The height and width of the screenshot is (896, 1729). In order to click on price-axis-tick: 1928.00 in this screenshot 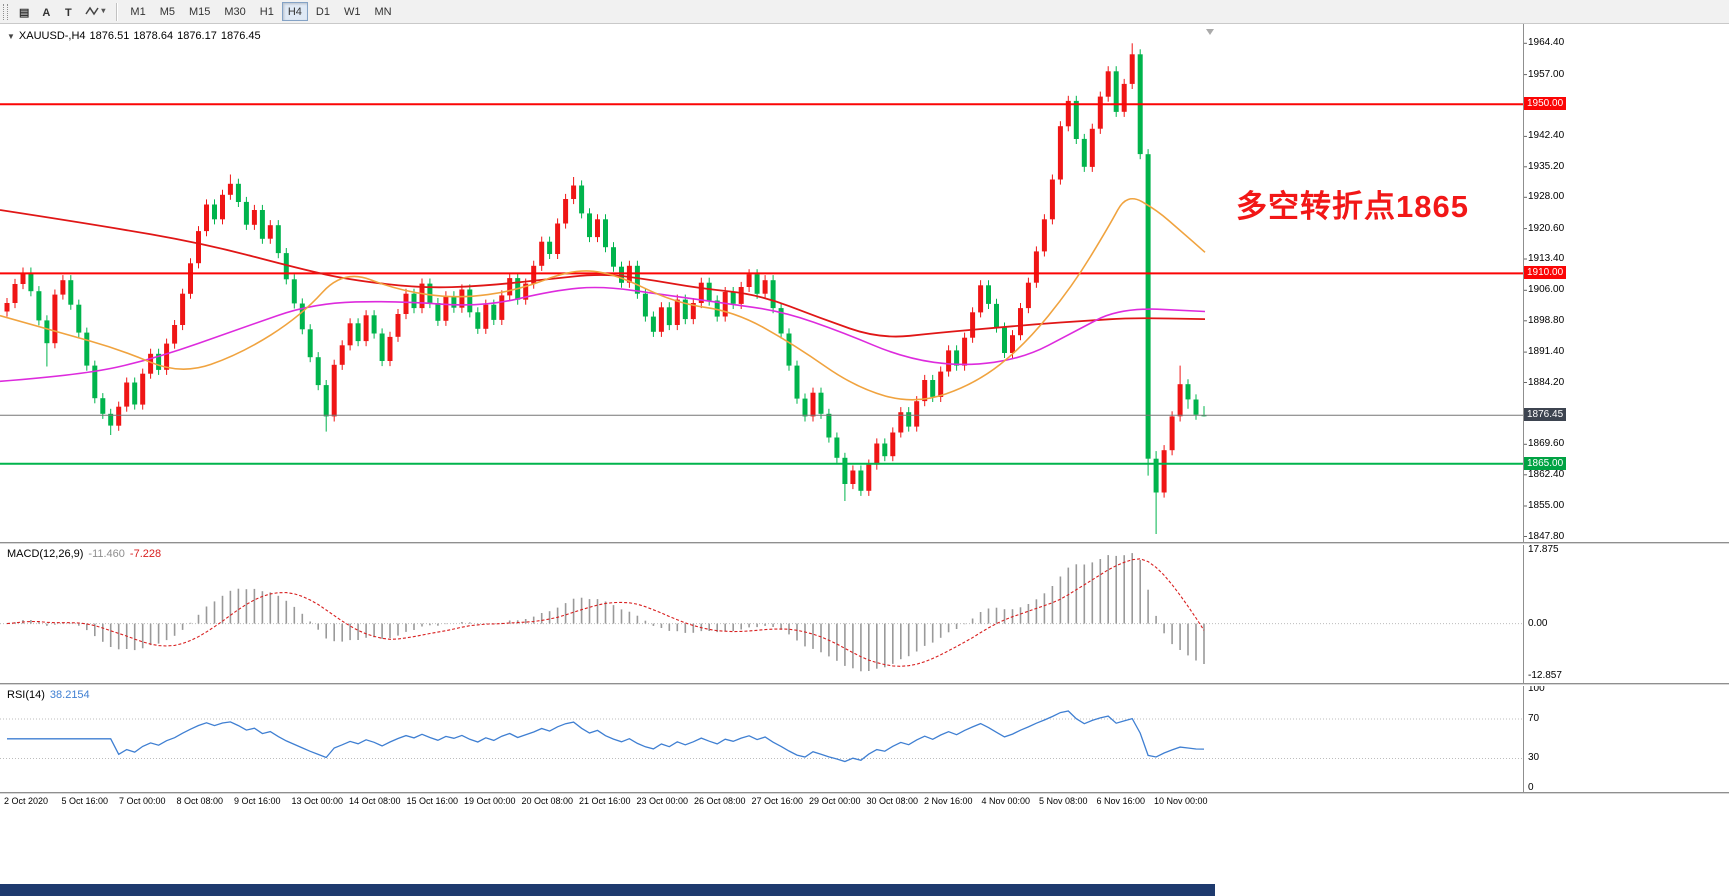, I will do `click(1546, 197)`.